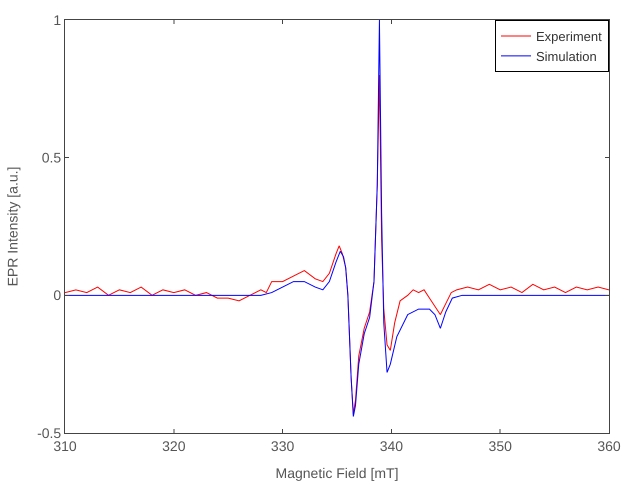 This screenshot has height=491, width=633. I want to click on x-tick-label: 360, so click(609, 446).